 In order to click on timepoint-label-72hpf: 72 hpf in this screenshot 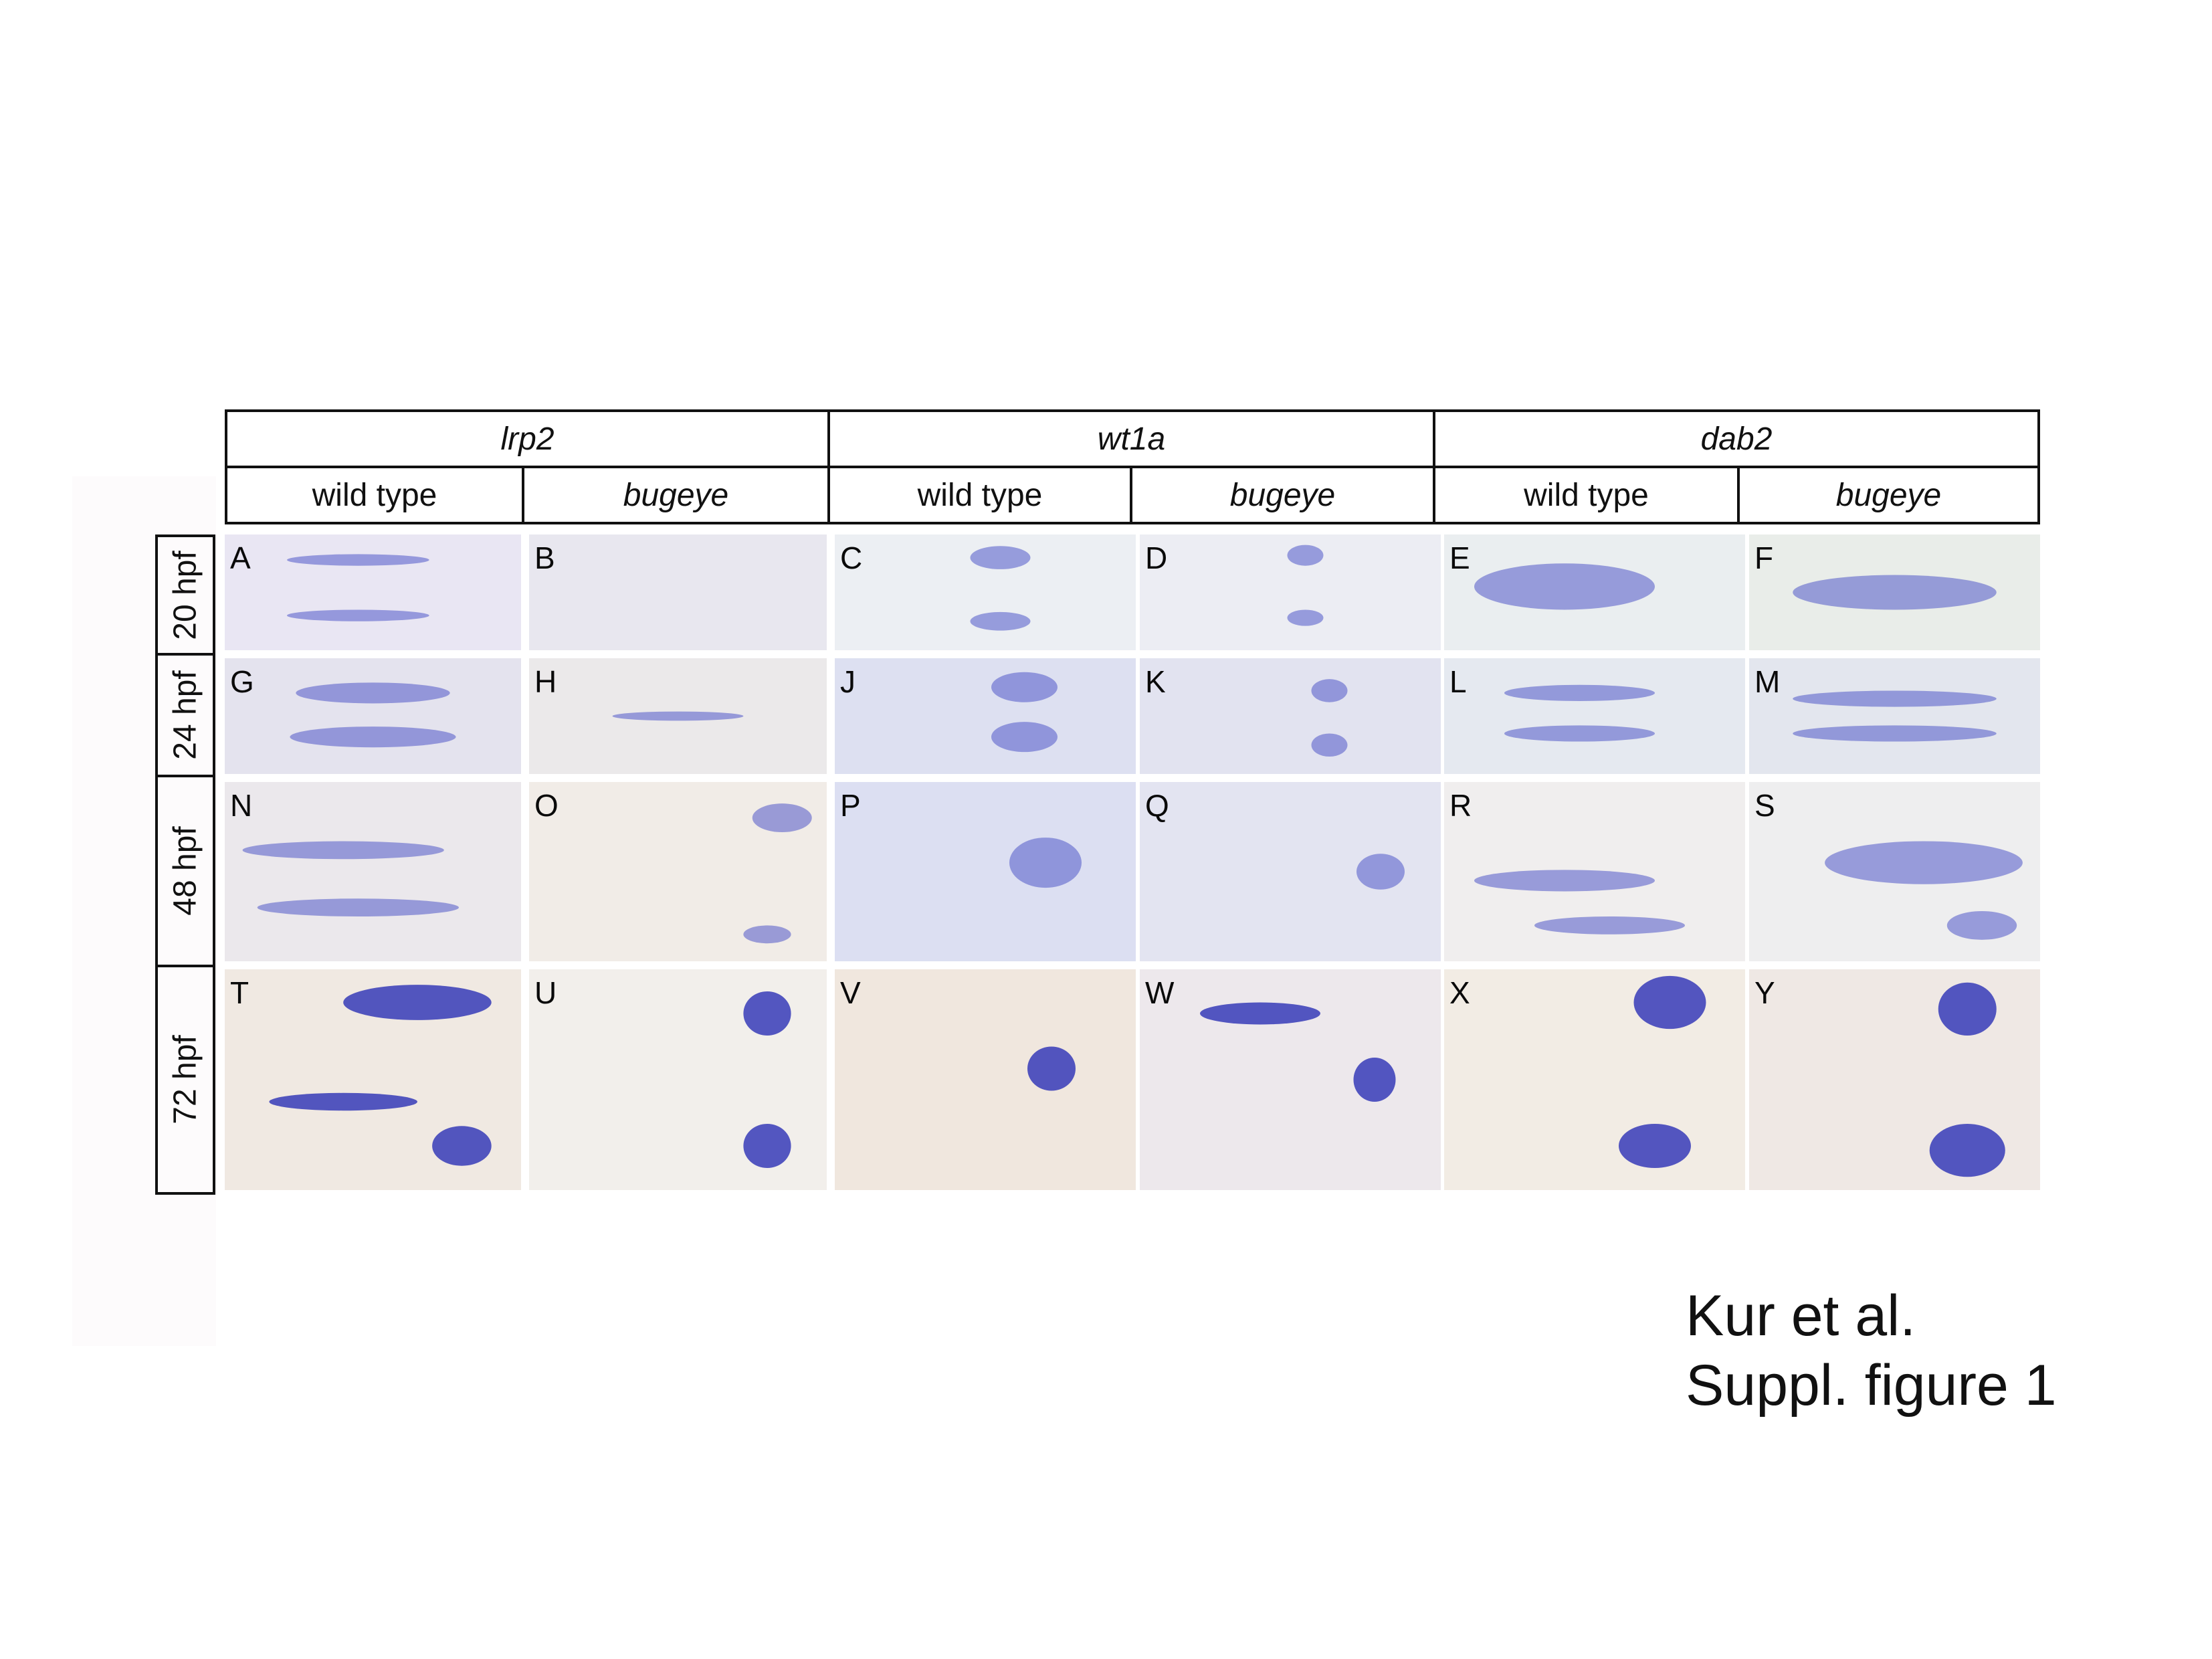, I will do `click(185, 1081)`.